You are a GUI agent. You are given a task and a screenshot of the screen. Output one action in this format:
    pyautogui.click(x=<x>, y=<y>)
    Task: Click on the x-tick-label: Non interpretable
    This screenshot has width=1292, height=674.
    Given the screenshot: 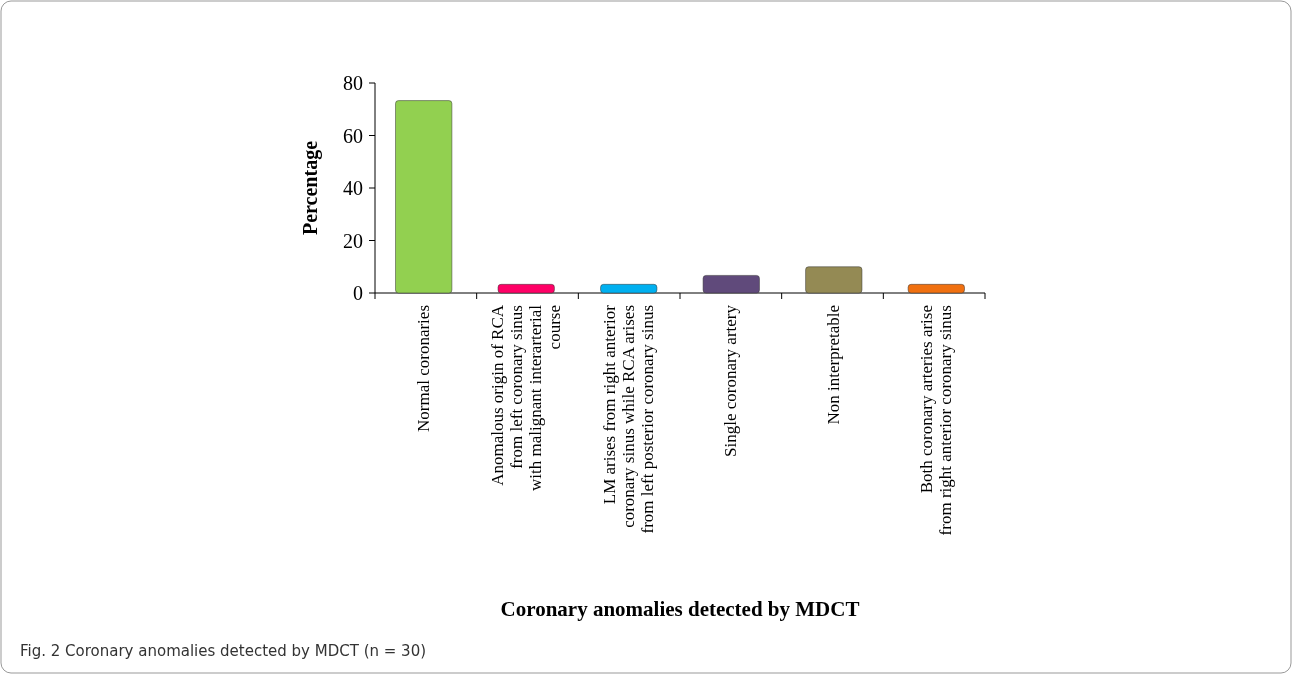 What is the action you would take?
    pyautogui.click(x=833, y=365)
    